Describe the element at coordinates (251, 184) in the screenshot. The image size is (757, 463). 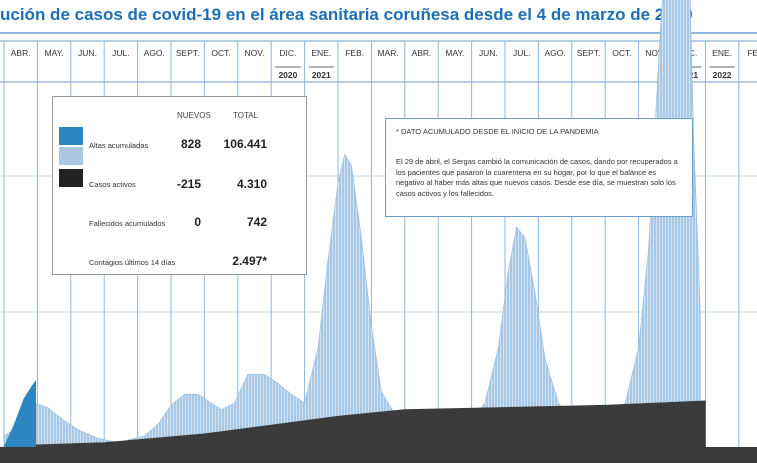
I see `row-total-activos: 4.310` at that location.